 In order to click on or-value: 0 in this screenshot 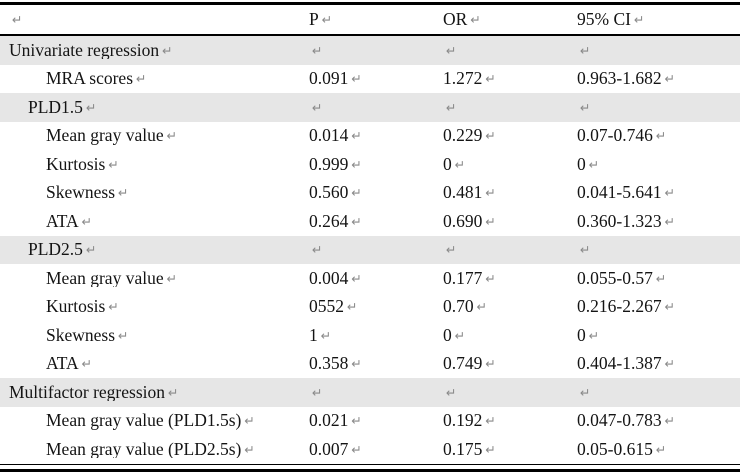, I will do `click(447, 335)`.